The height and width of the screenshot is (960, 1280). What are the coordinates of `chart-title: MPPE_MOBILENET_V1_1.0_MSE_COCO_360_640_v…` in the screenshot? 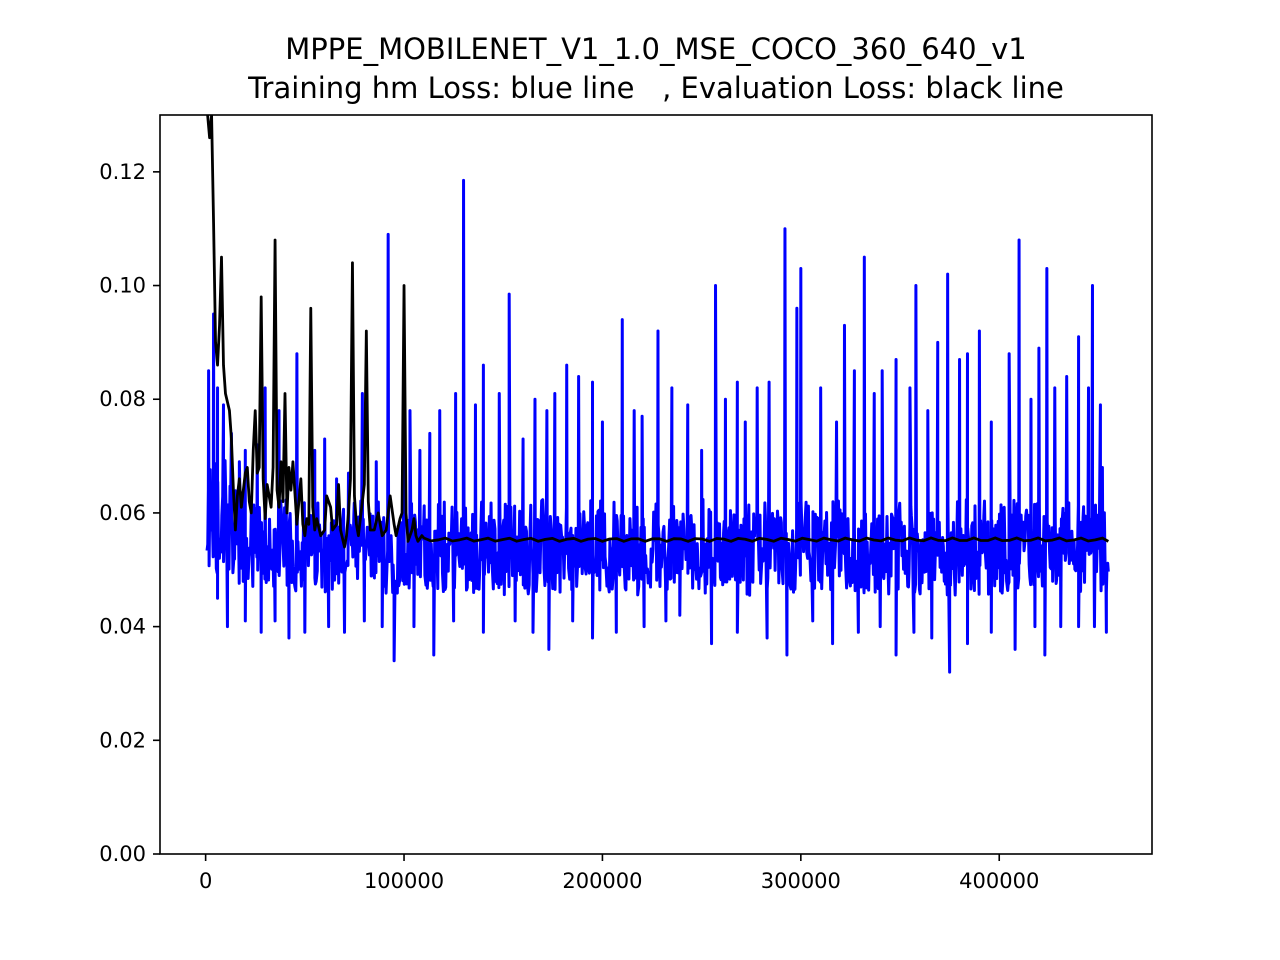 It's located at (655, 49).